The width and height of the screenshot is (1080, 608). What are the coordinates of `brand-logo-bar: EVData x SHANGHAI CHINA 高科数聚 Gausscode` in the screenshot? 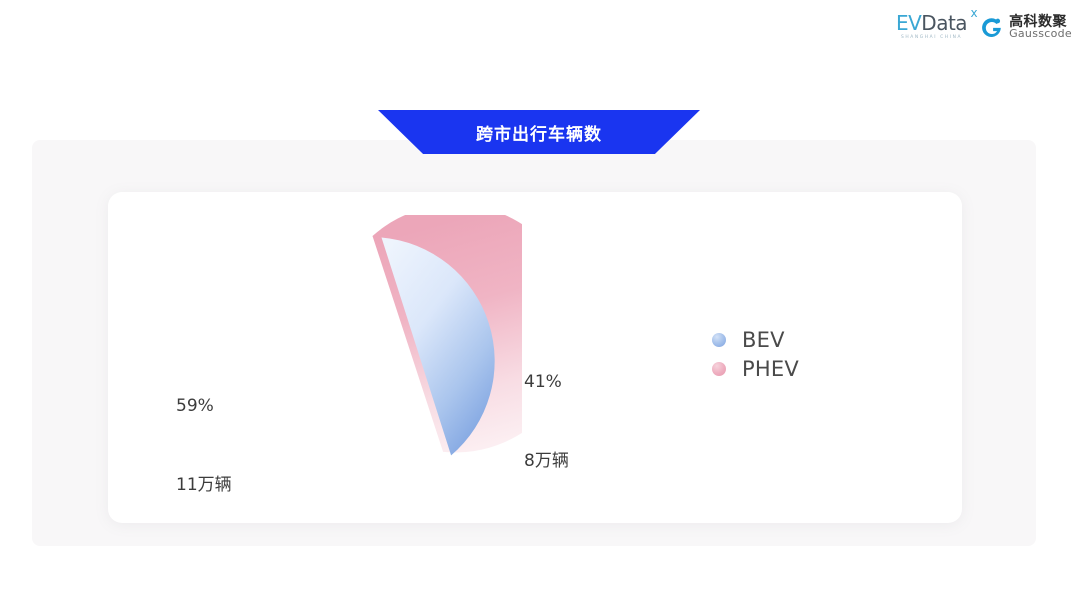 It's located at (983, 24).